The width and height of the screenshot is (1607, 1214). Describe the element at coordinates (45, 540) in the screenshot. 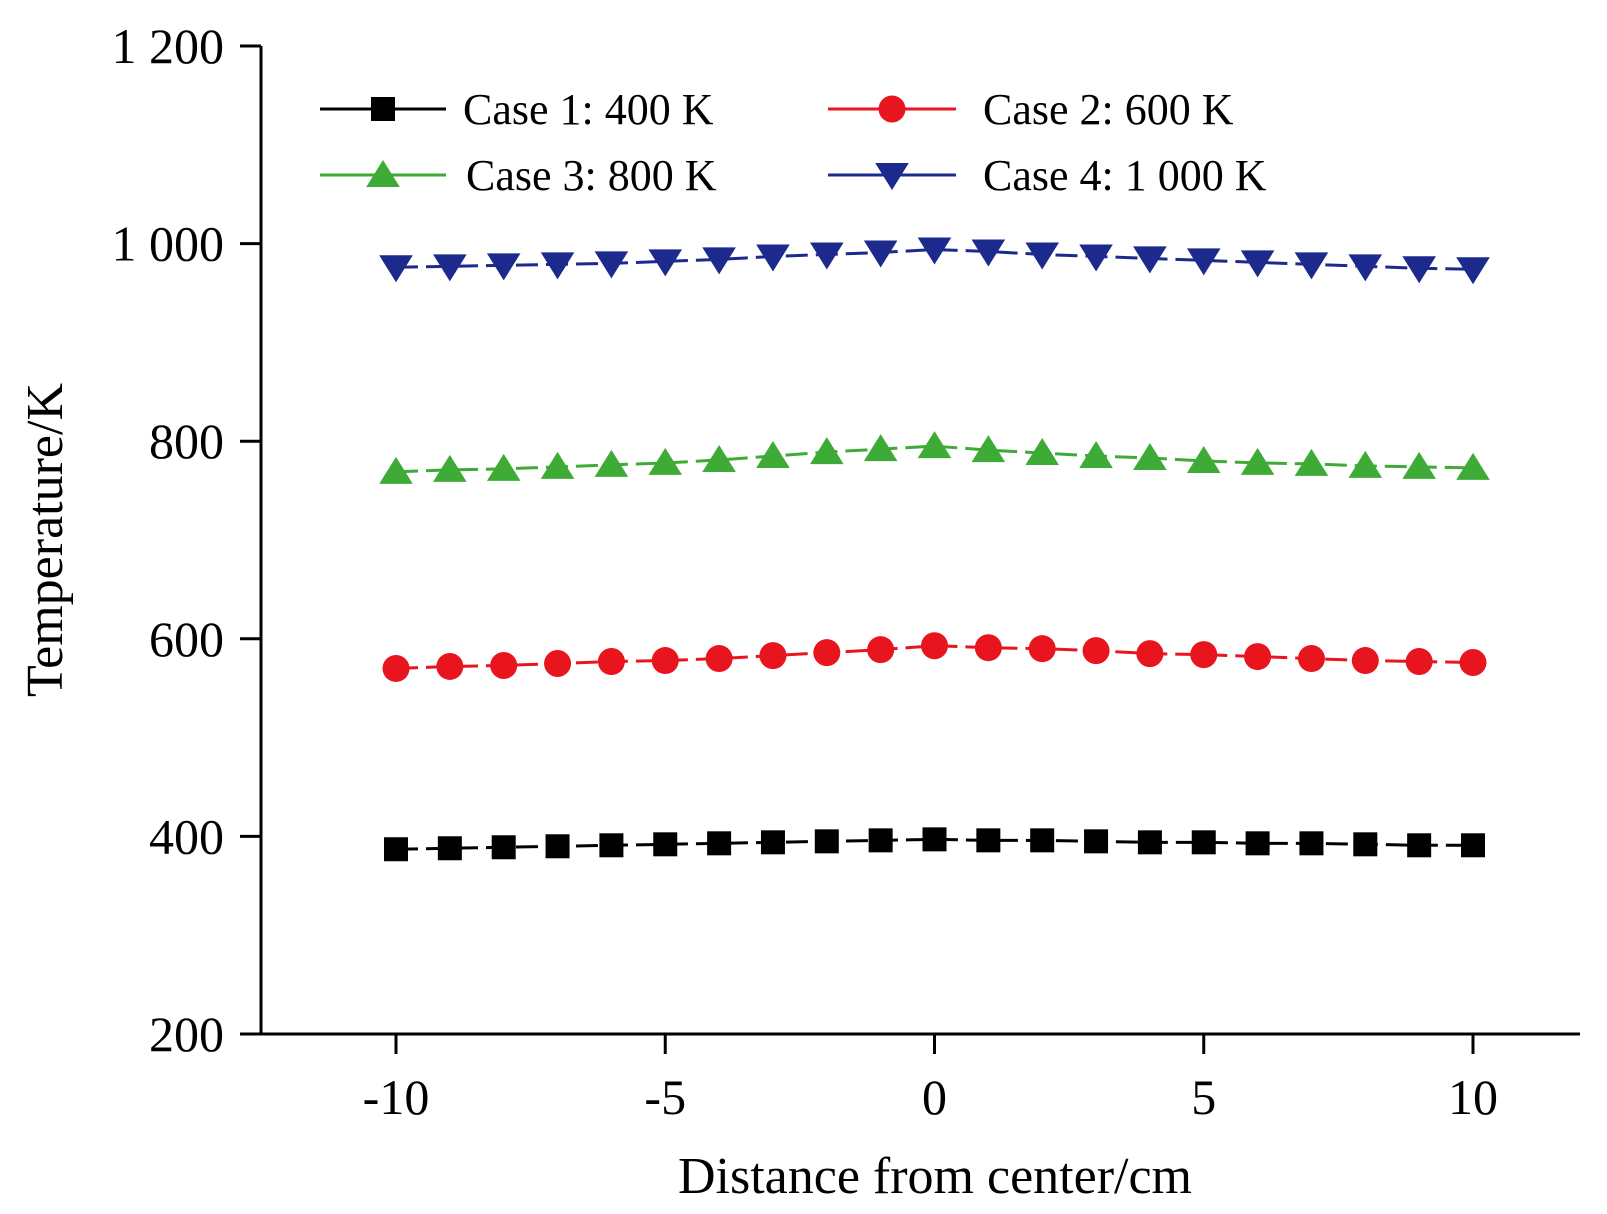

I see `y-axis-title: Temperature/K` at that location.